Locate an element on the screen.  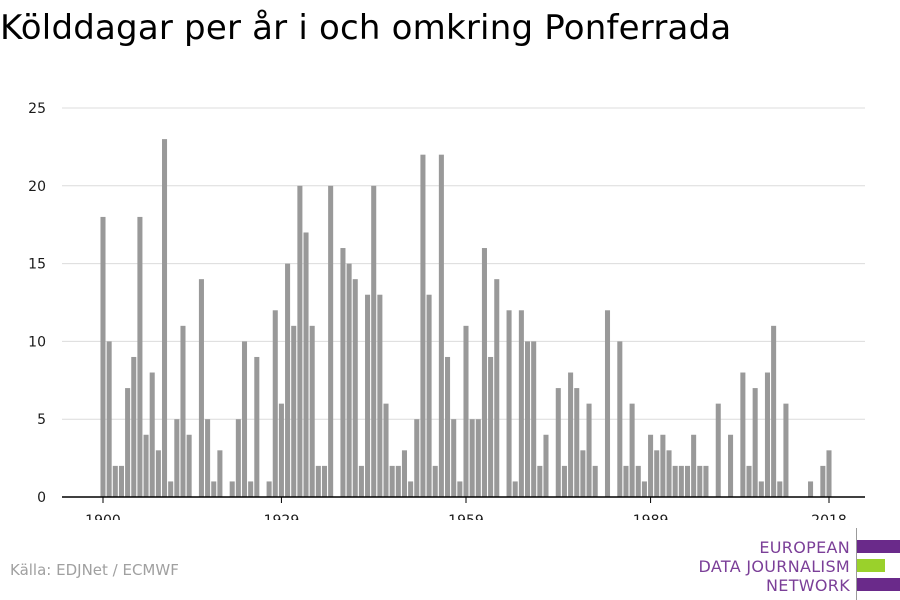
bar-1997 is located at coordinates (700, 481).